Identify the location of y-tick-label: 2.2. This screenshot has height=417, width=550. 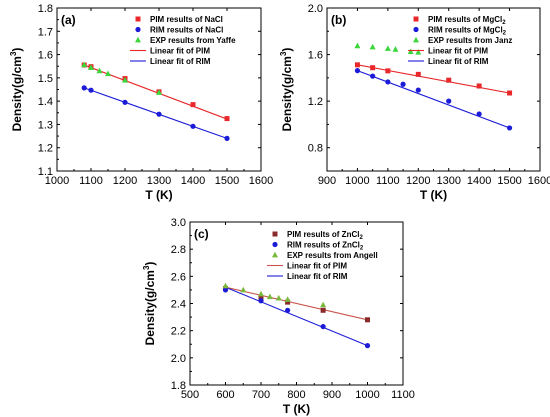
(178, 332).